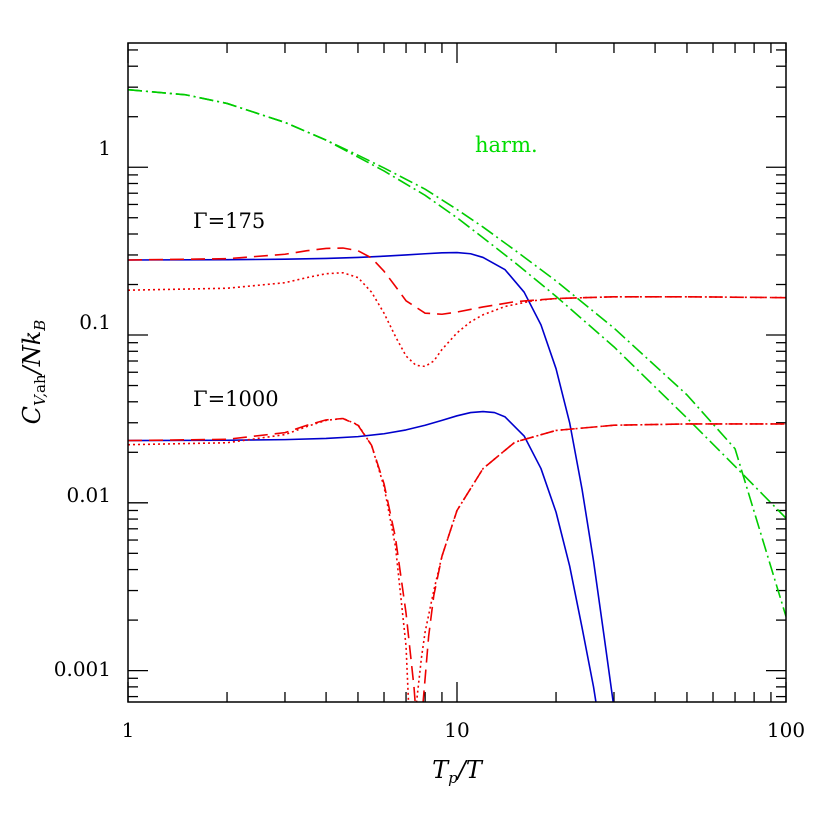  I want to click on y-tick-label-0.1: 0.1, so click(95, 322).